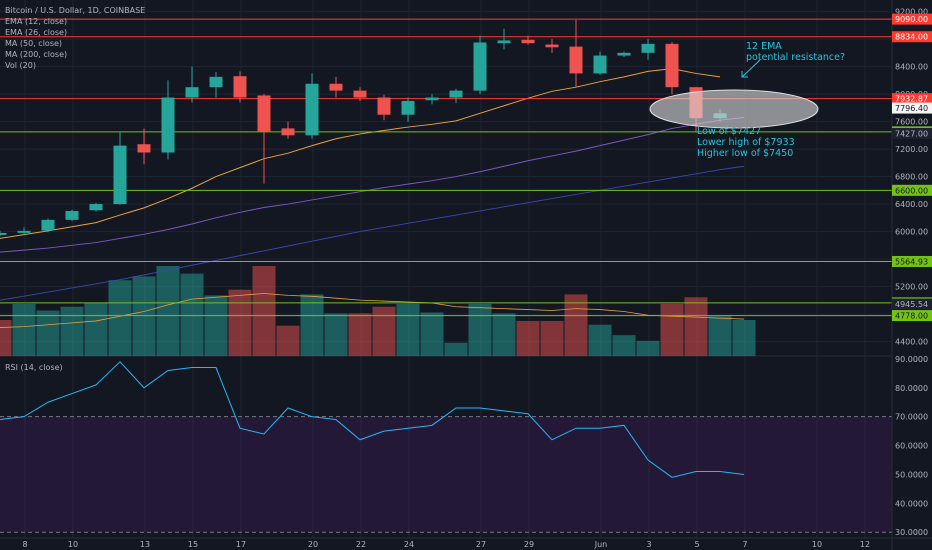  Describe the element at coordinates (911, 388) in the screenshot. I see `rsi-tick-label: 80.0000` at that location.